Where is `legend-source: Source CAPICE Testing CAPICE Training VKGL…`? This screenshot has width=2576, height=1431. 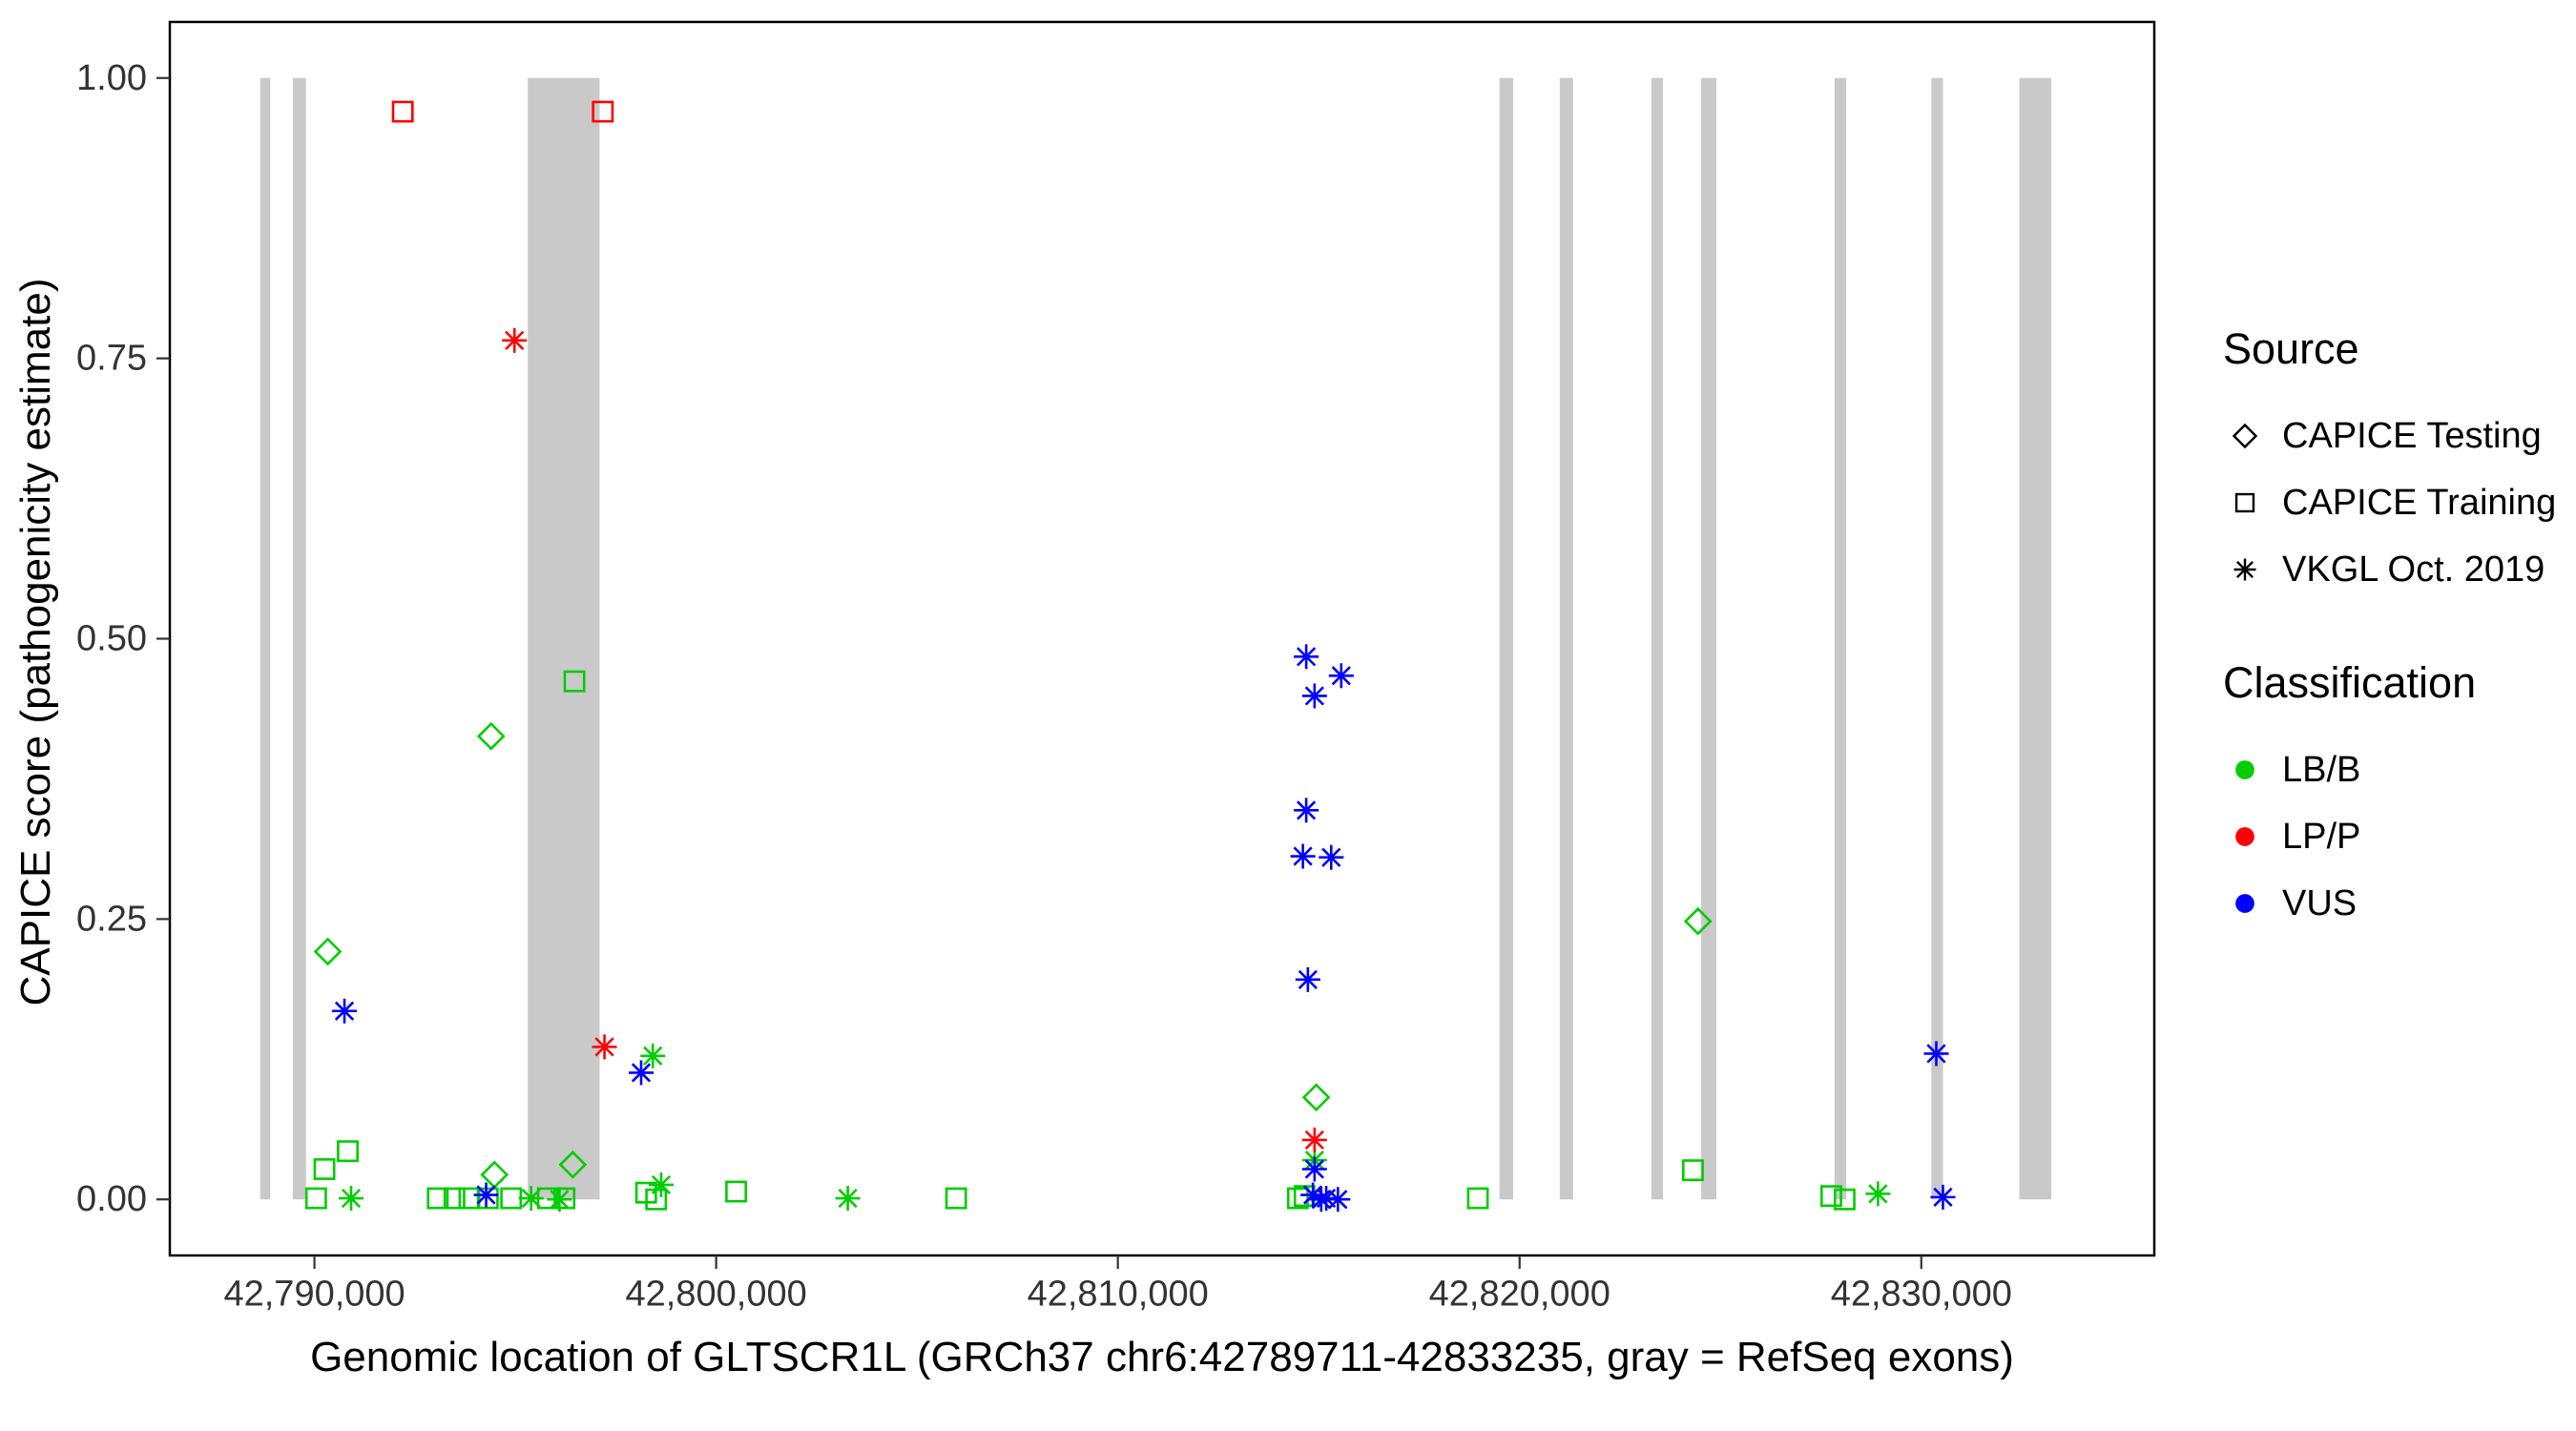
legend-source: Source CAPICE Testing CAPICE Training VKGL… is located at coordinates (2394, 462).